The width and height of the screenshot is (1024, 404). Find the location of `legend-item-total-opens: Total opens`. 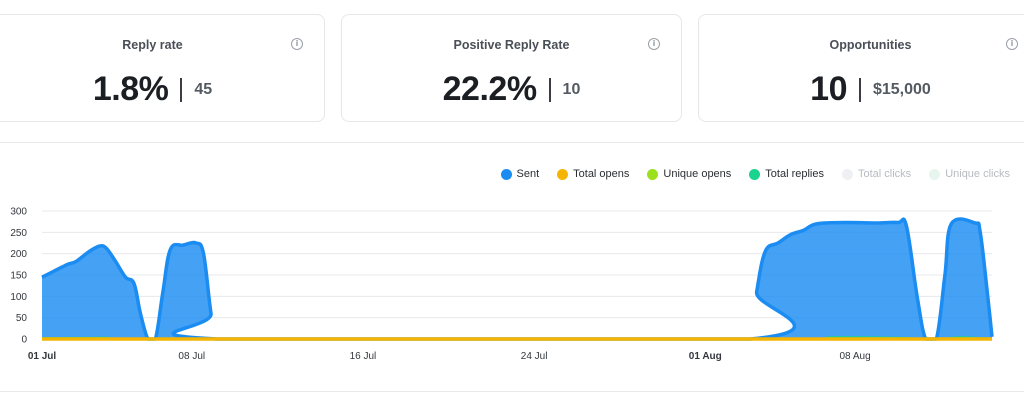

legend-item-total-opens: Total opens is located at coordinates (593, 174).